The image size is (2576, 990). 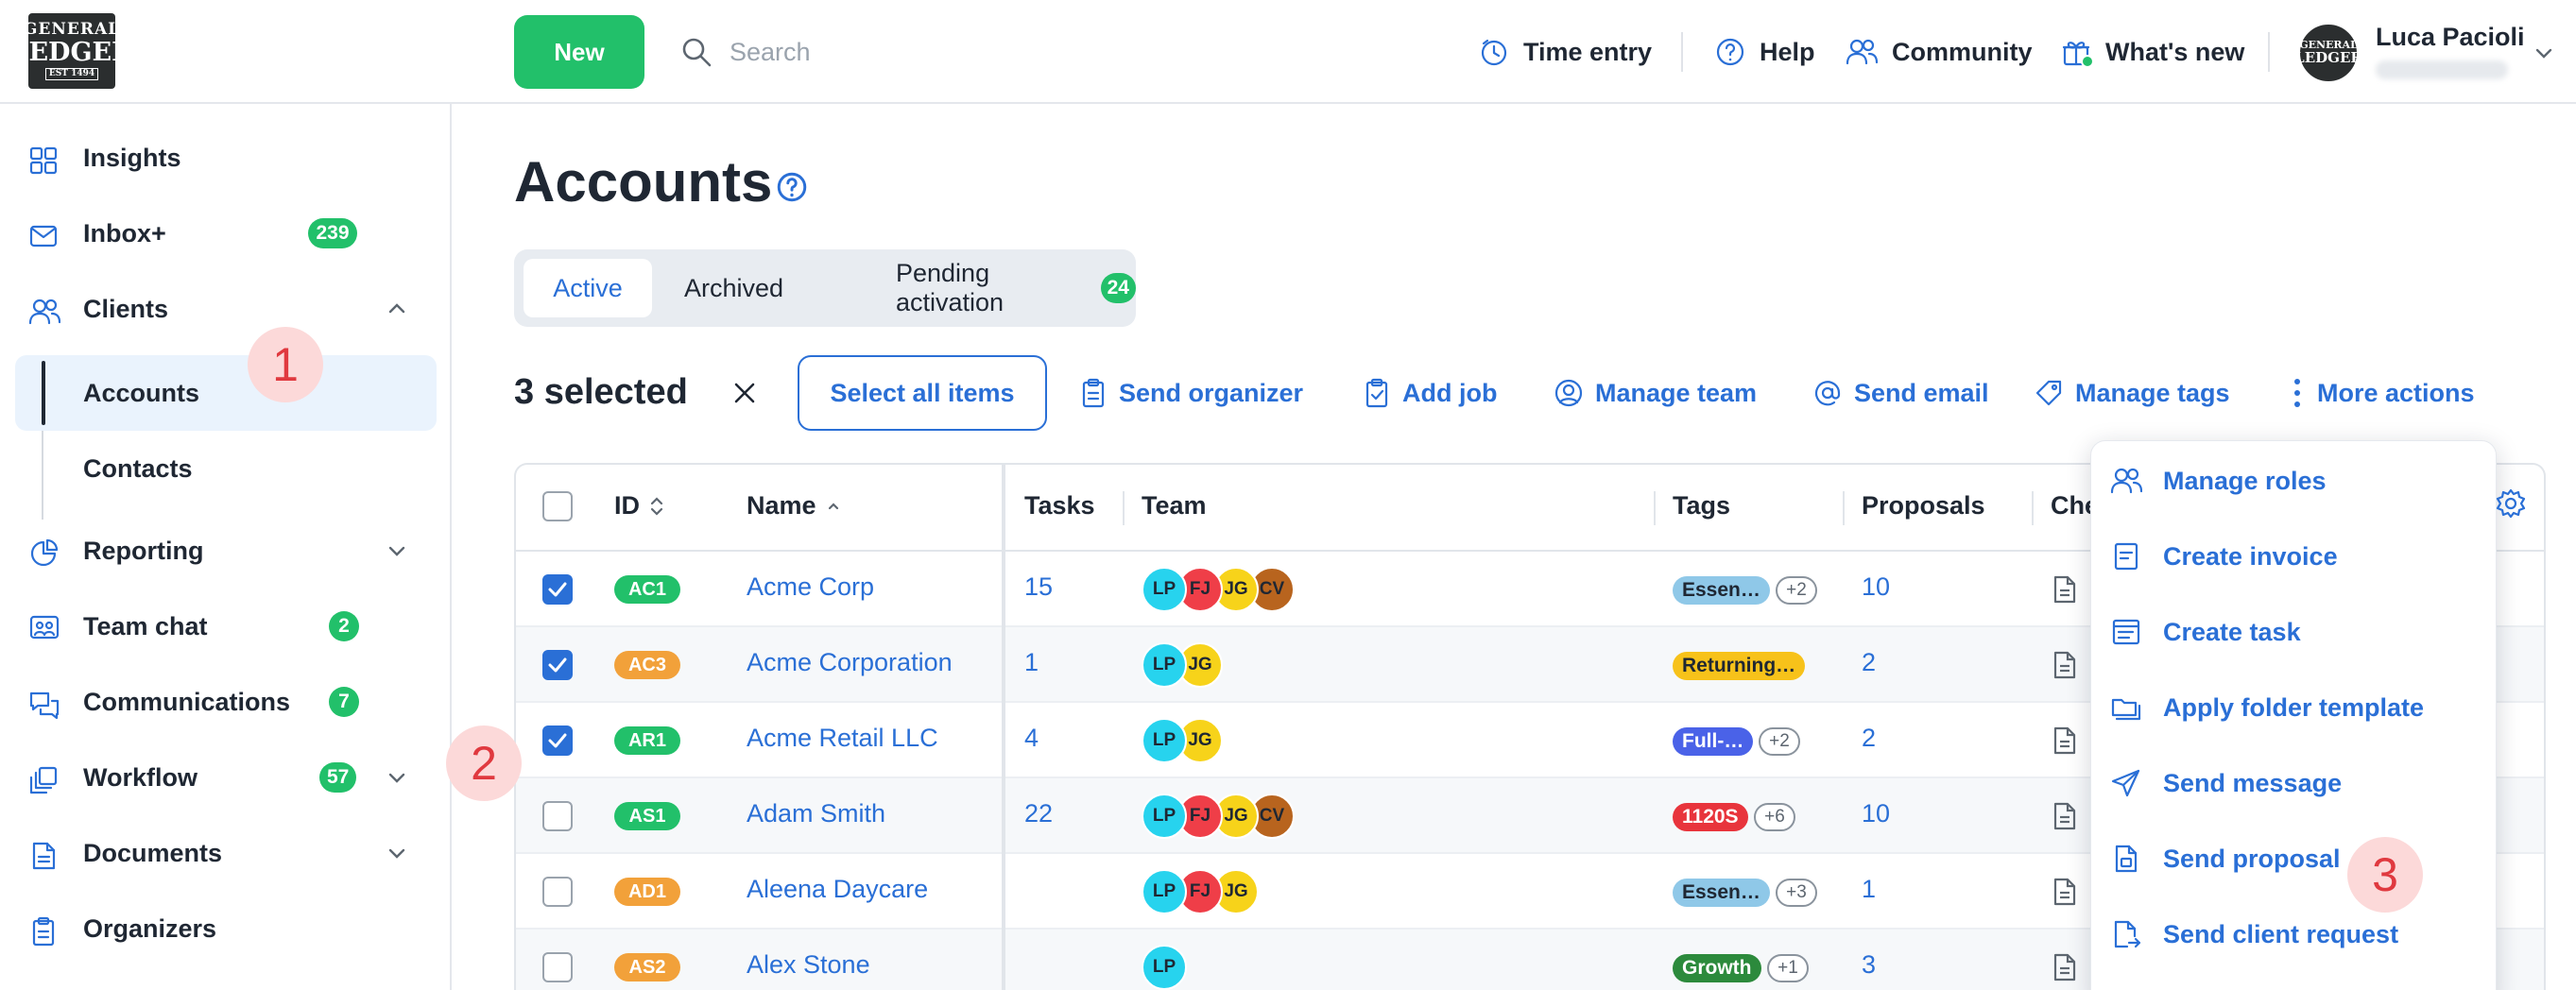 What do you see at coordinates (1530, 740) in the screenshot?
I see `table-row: AR1 Acme Retail LLC 4 LP JG Full-… +2 2` at bounding box center [1530, 740].